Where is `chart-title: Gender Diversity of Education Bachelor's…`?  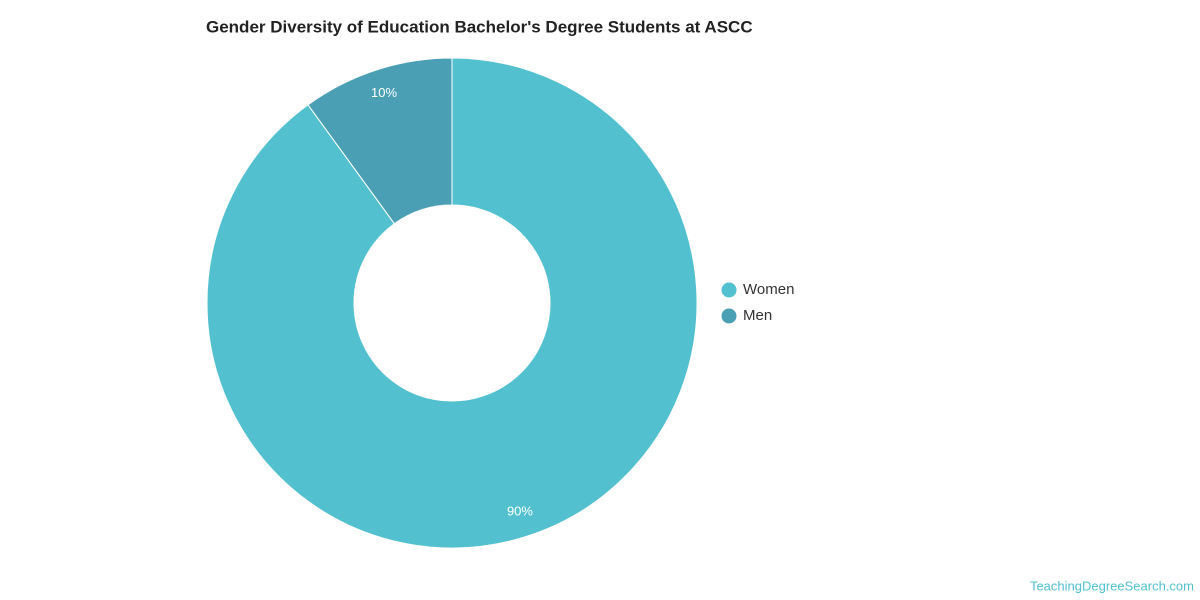 chart-title: Gender Diversity of Education Bachelor's… is located at coordinates (479, 26).